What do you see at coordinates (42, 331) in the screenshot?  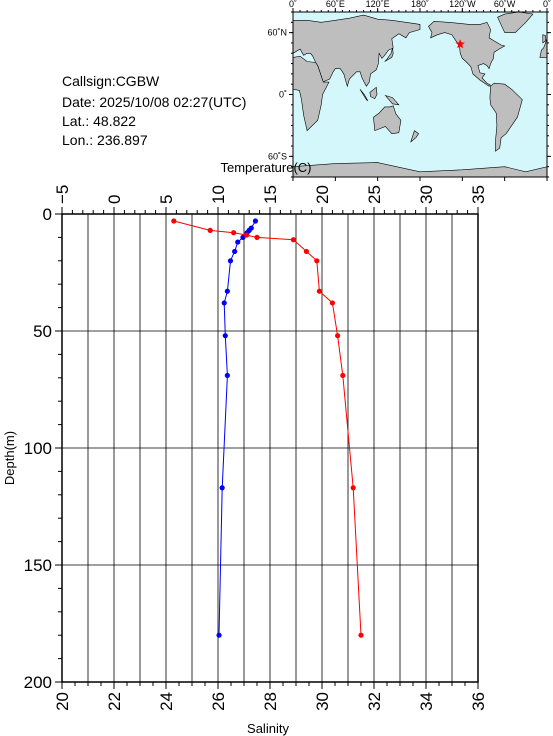 I see `depth-tick-label: 50` at bounding box center [42, 331].